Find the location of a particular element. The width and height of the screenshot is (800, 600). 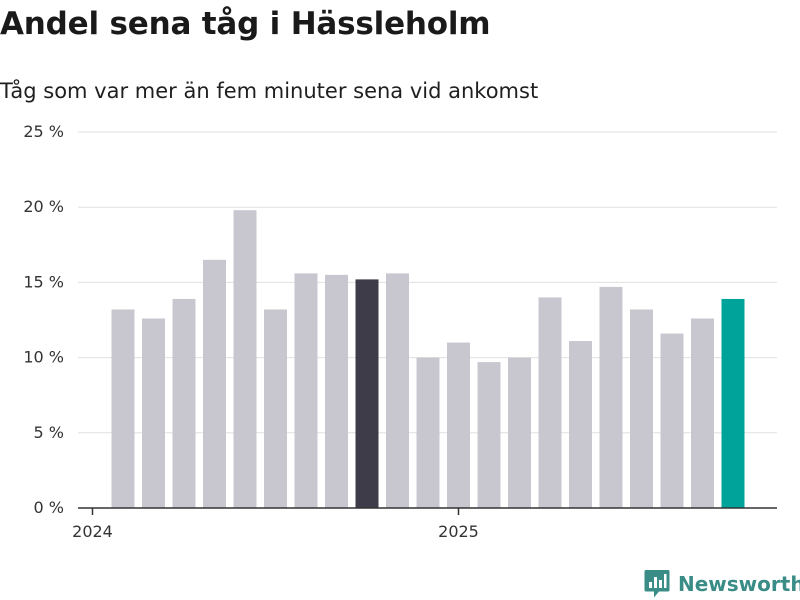

chart-title: Andel sena tåg i Hässleholm is located at coordinates (245, 24).